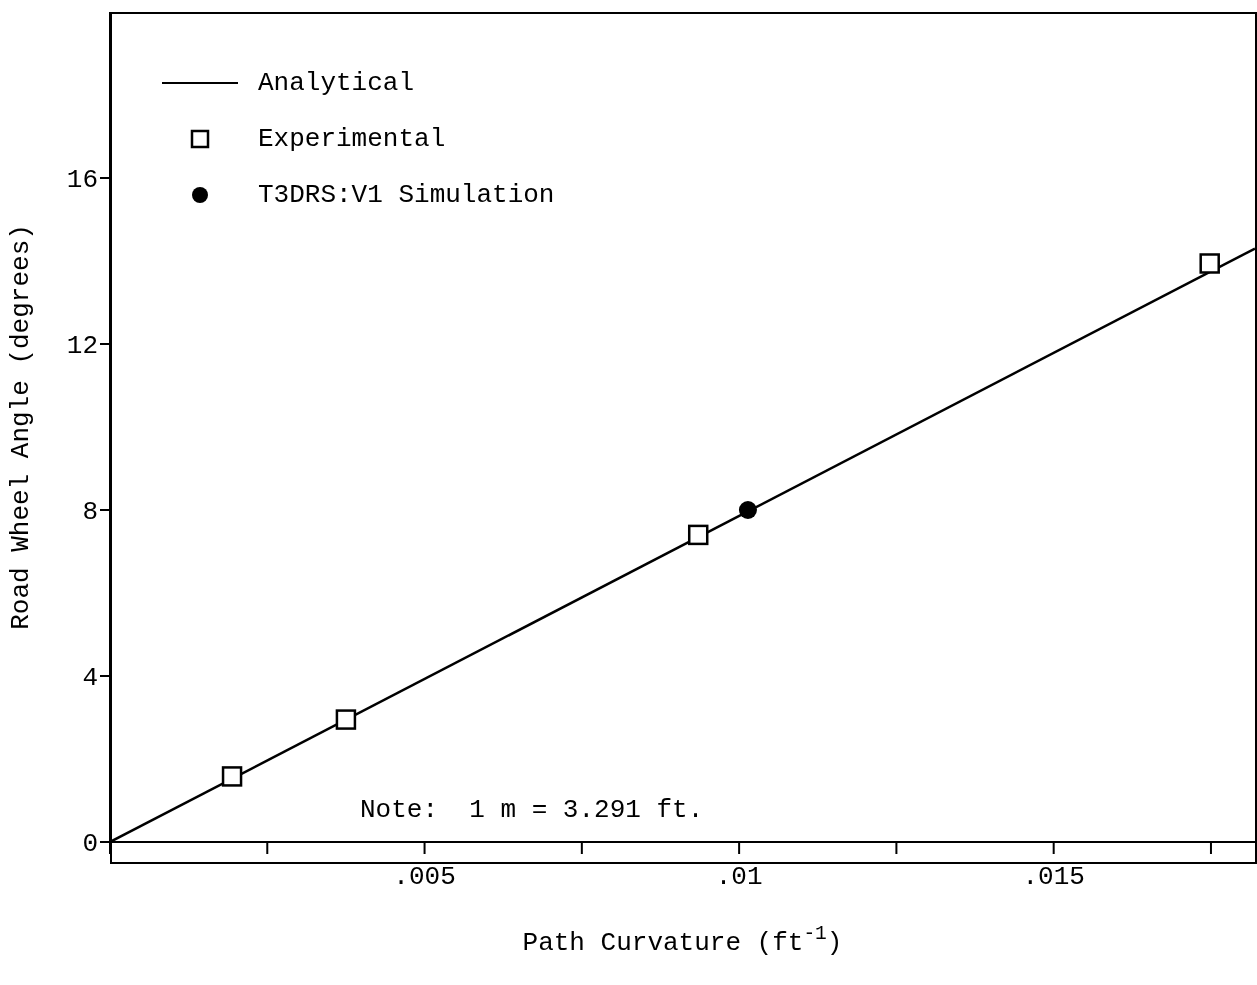 Image resolution: width=1257 pixels, height=985 pixels. Describe the element at coordinates (336, 83) in the screenshot. I see `legend-label: Analytical` at that location.